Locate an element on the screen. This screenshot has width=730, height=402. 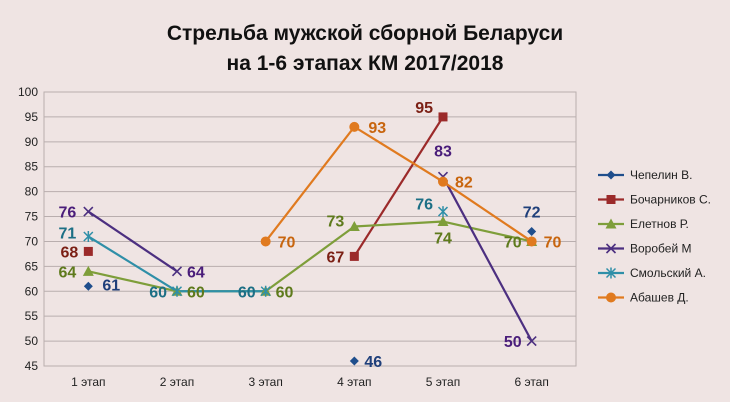
y-tick-label: 80 is located at coordinates (32, 192).